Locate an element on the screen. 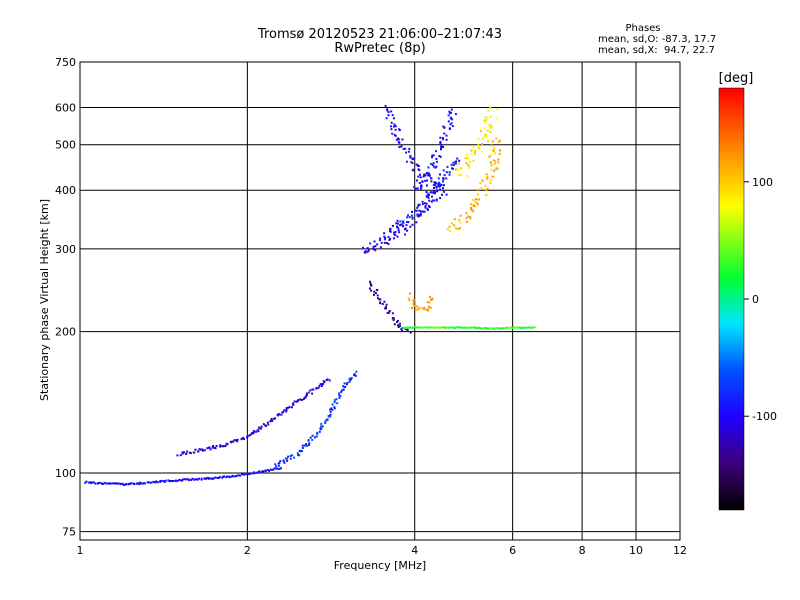 The image size is (800, 600). y-tick-label: 75 is located at coordinates (69, 532).